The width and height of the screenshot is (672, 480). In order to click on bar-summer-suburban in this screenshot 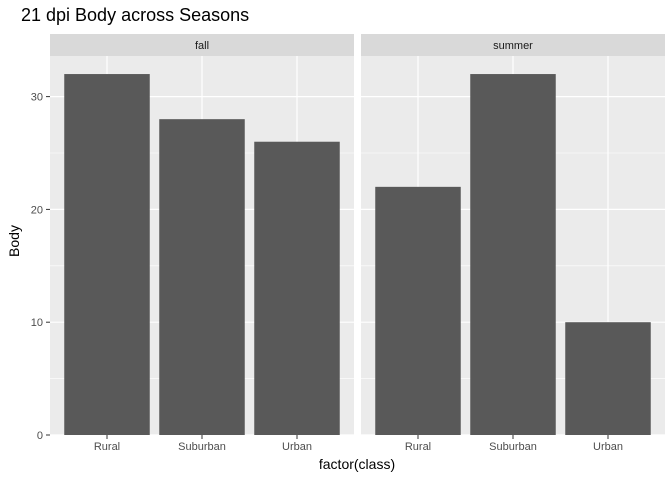, I will do `click(513, 255)`.